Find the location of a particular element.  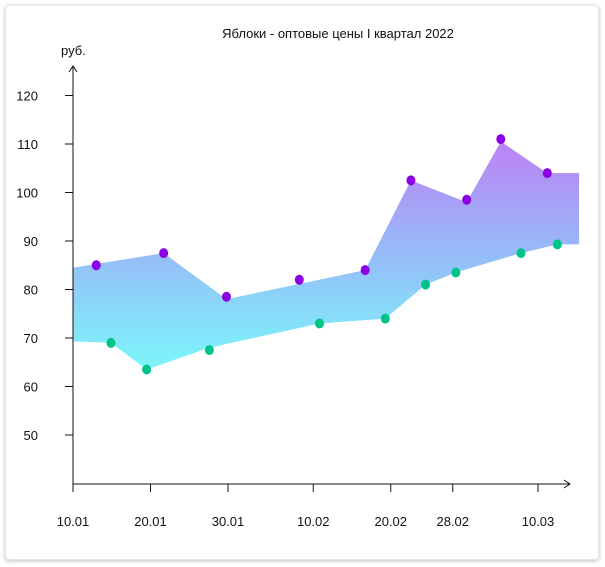

y-tick-label: 80 is located at coordinates (31, 290).